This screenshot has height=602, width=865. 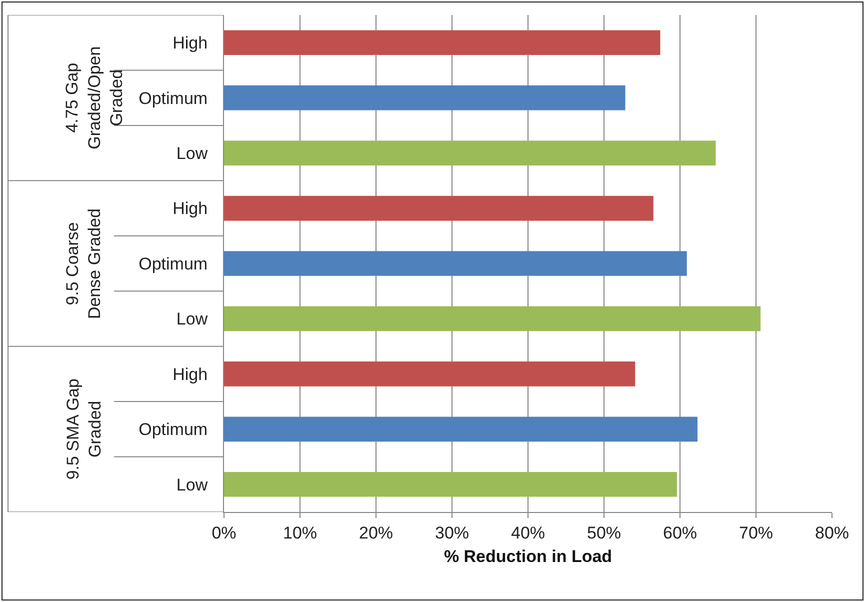 I want to click on x-tick-label: 50%, so click(x=604, y=532).